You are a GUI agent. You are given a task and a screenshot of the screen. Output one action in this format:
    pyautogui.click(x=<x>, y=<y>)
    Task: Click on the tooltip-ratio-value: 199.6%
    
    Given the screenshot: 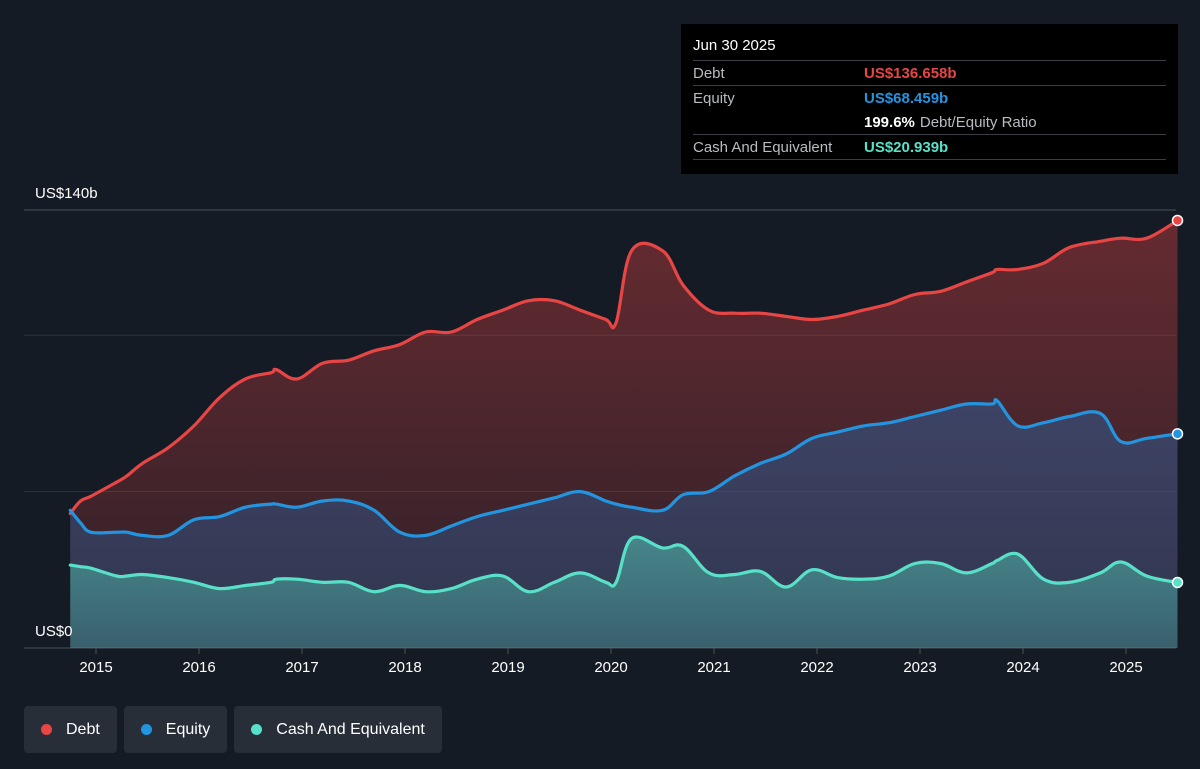 What is the action you would take?
    pyautogui.click(x=889, y=122)
    